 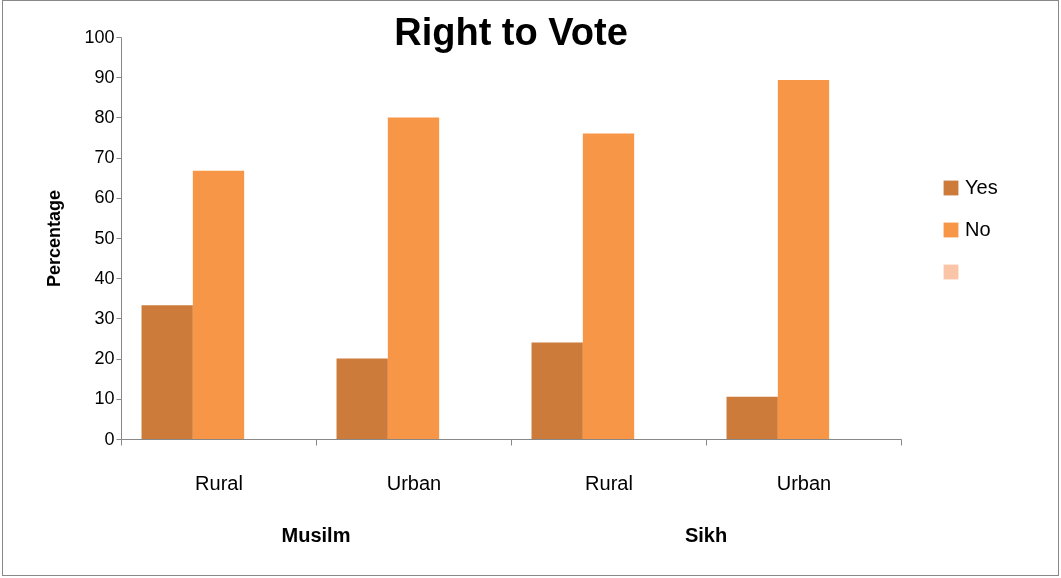 I want to click on y-tick-label: 80, so click(x=104, y=116).